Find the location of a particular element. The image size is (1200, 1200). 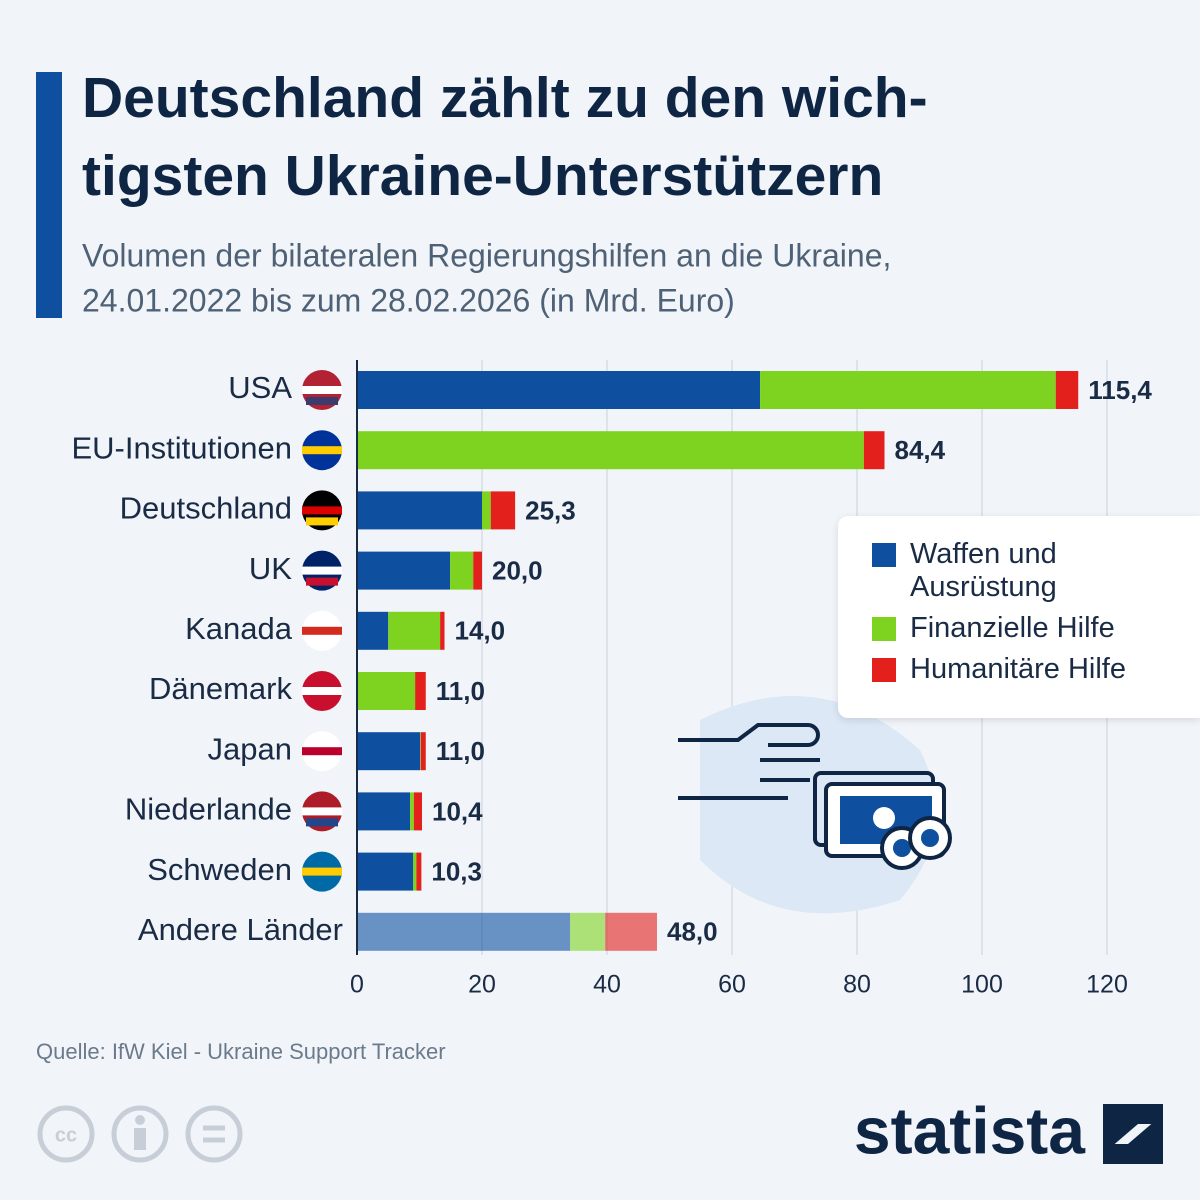

x-tick-label: 100 is located at coordinates (982, 985).